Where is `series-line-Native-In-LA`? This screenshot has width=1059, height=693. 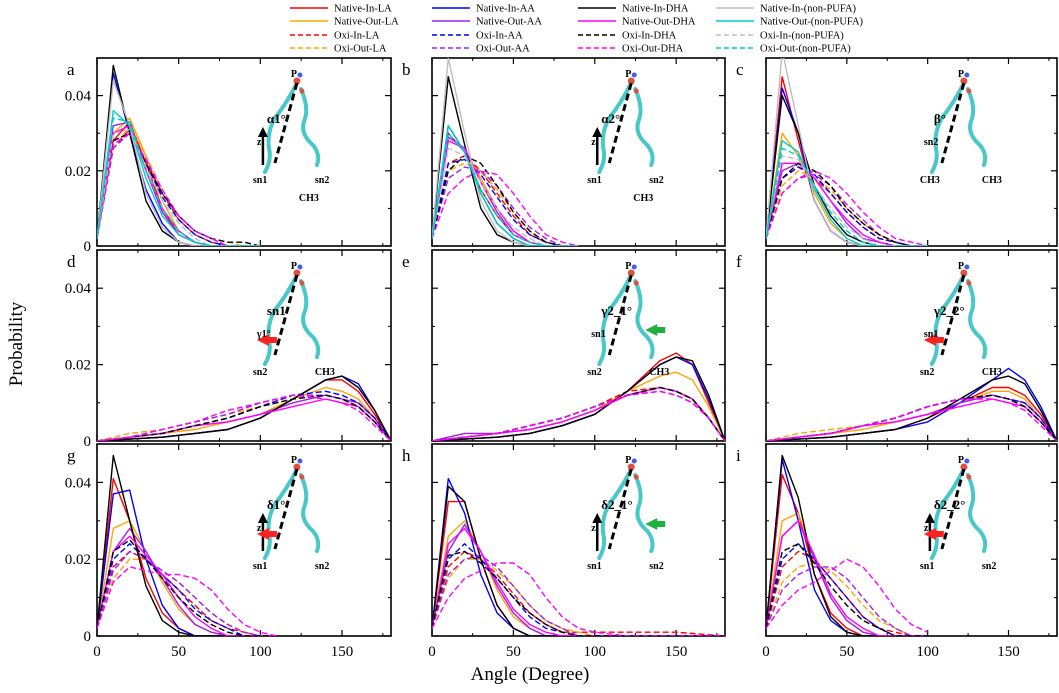 series-line-Native-In-LA is located at coordinates (847, 555).